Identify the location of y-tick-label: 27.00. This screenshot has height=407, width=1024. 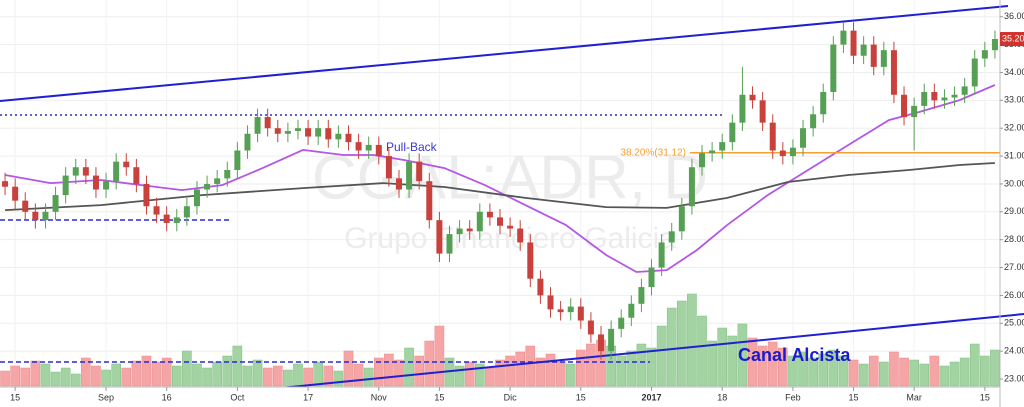
(1014, 267).